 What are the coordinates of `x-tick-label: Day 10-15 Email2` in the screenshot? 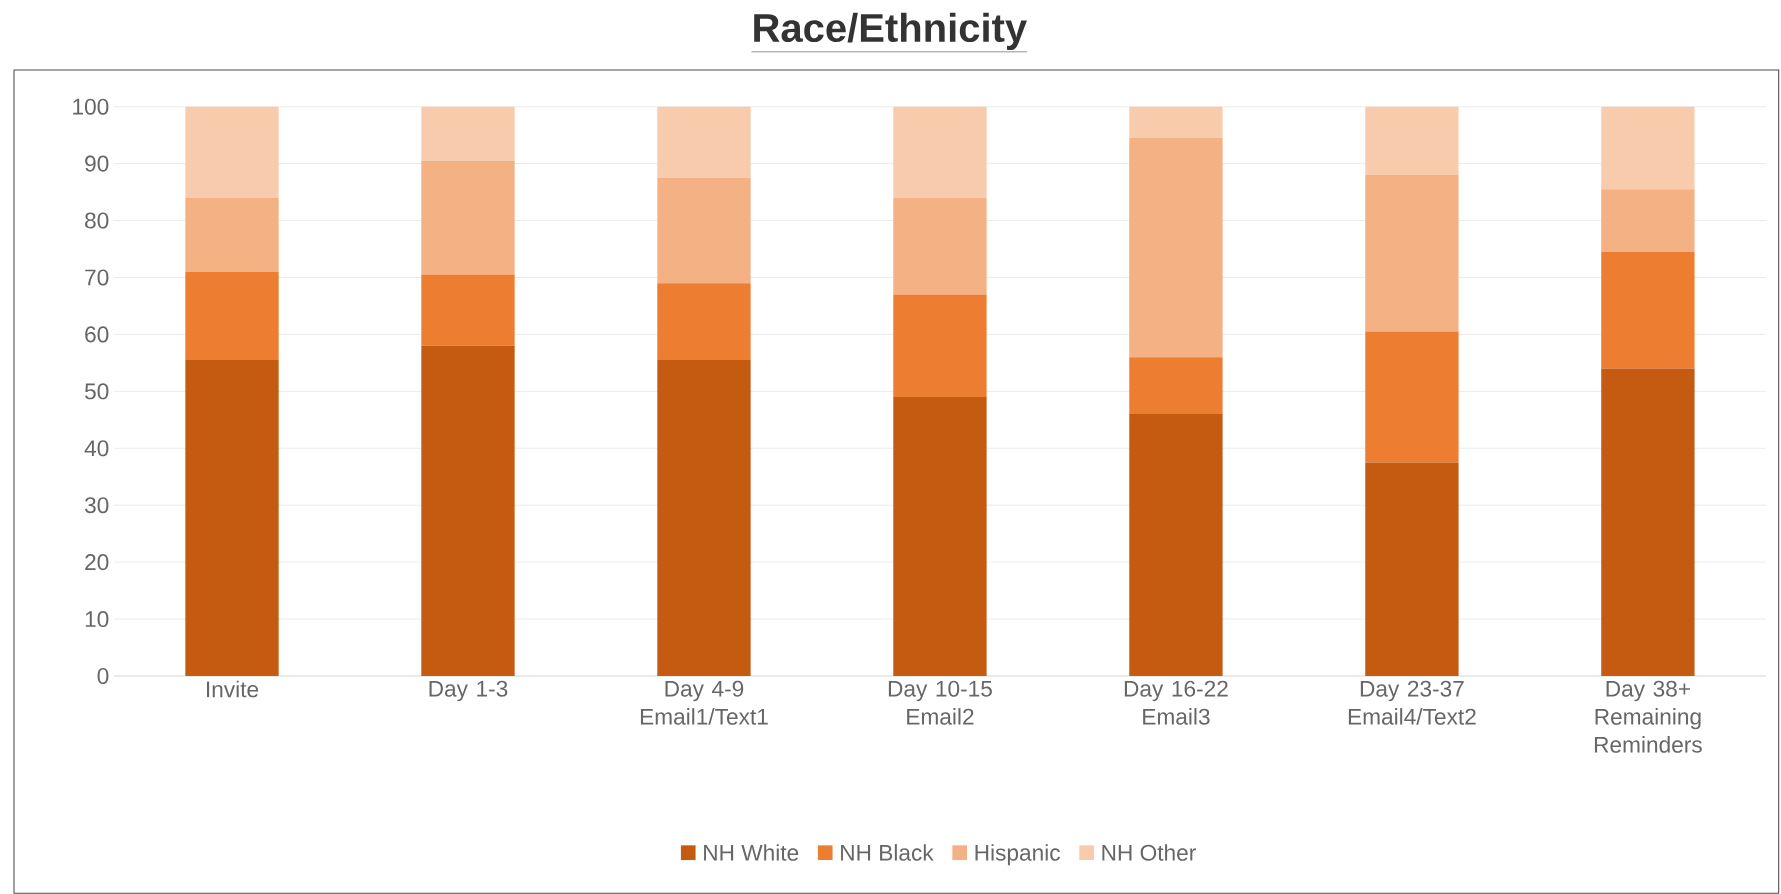 It's located at (940, 702).